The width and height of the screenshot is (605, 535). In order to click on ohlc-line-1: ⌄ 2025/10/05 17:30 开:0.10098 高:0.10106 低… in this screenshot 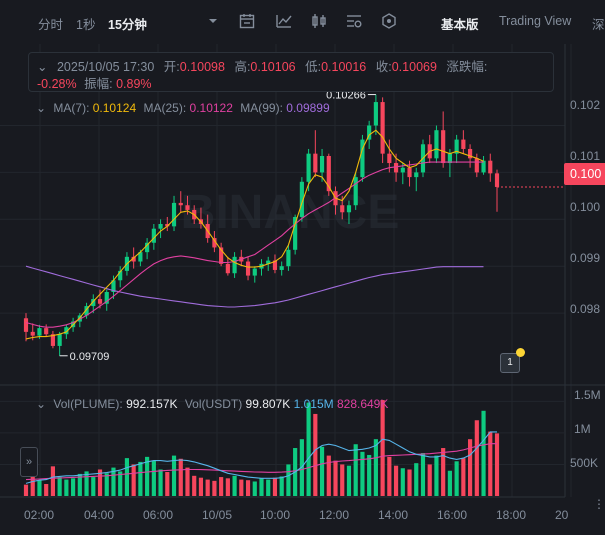, I will do `click(262, 65)`.